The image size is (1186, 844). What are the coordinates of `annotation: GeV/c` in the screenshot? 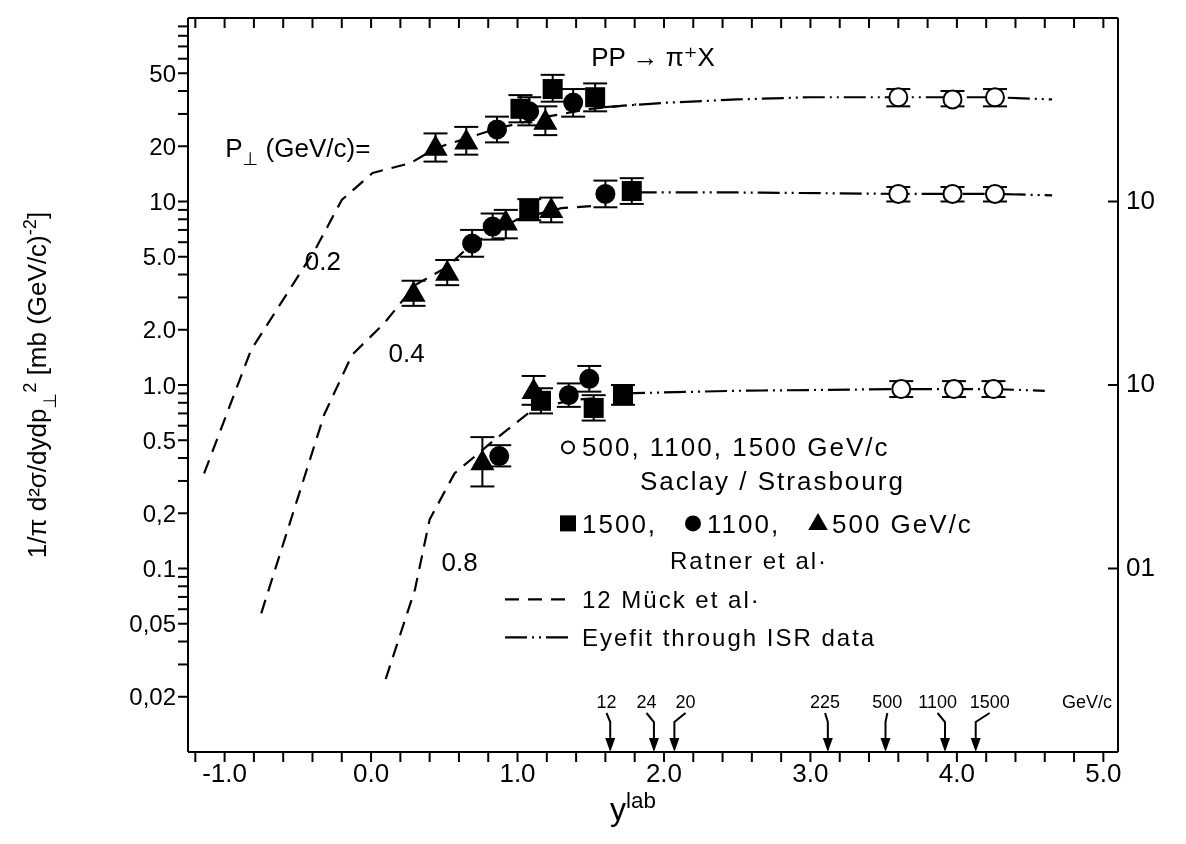 It's located at (1086, 702).